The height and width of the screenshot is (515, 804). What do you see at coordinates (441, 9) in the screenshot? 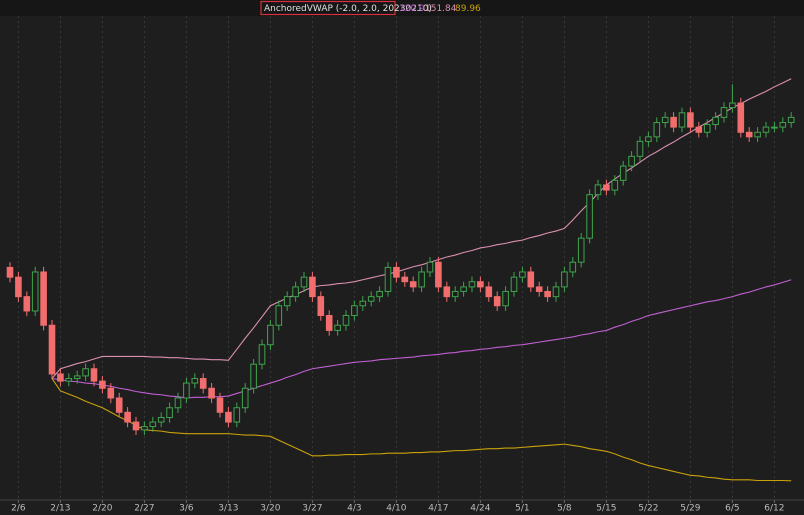
I see `readout: 151.84` at bounding box center [441, 9].